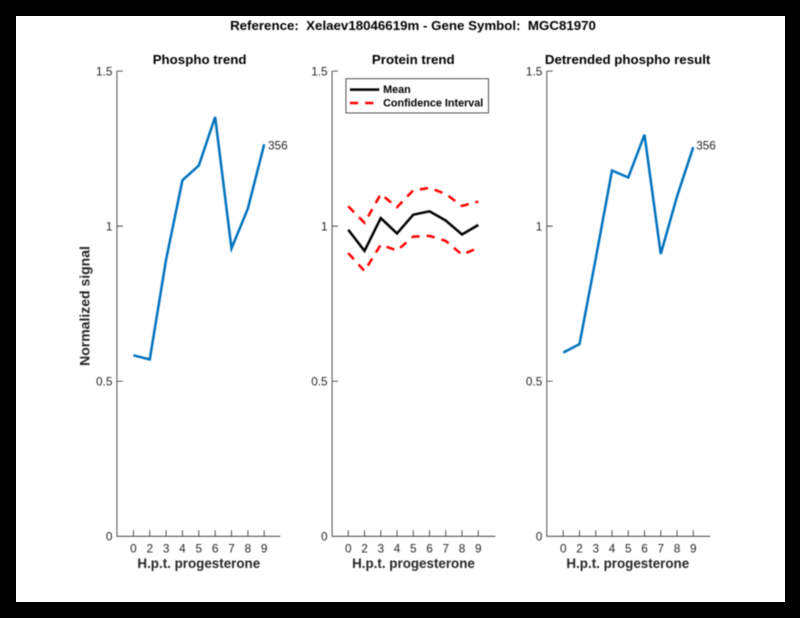 Image resolution: width=800 pixels, height=618 pixels. What do you see at coordinates (397, 90) in the screenshot?
I see `svg-text: Mean` at bounding box center [397, 90].